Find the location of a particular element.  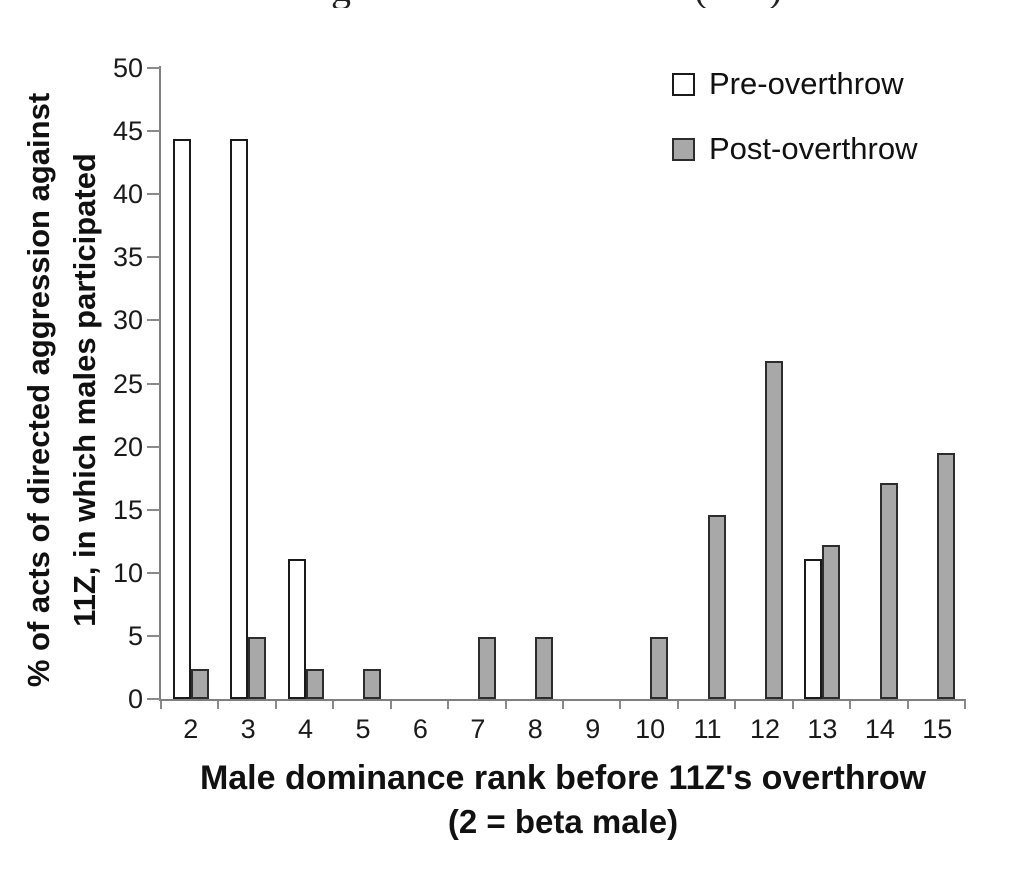

y-axis-title-line1: % of acts of directed aggression against is located at coordinates (38, 390).